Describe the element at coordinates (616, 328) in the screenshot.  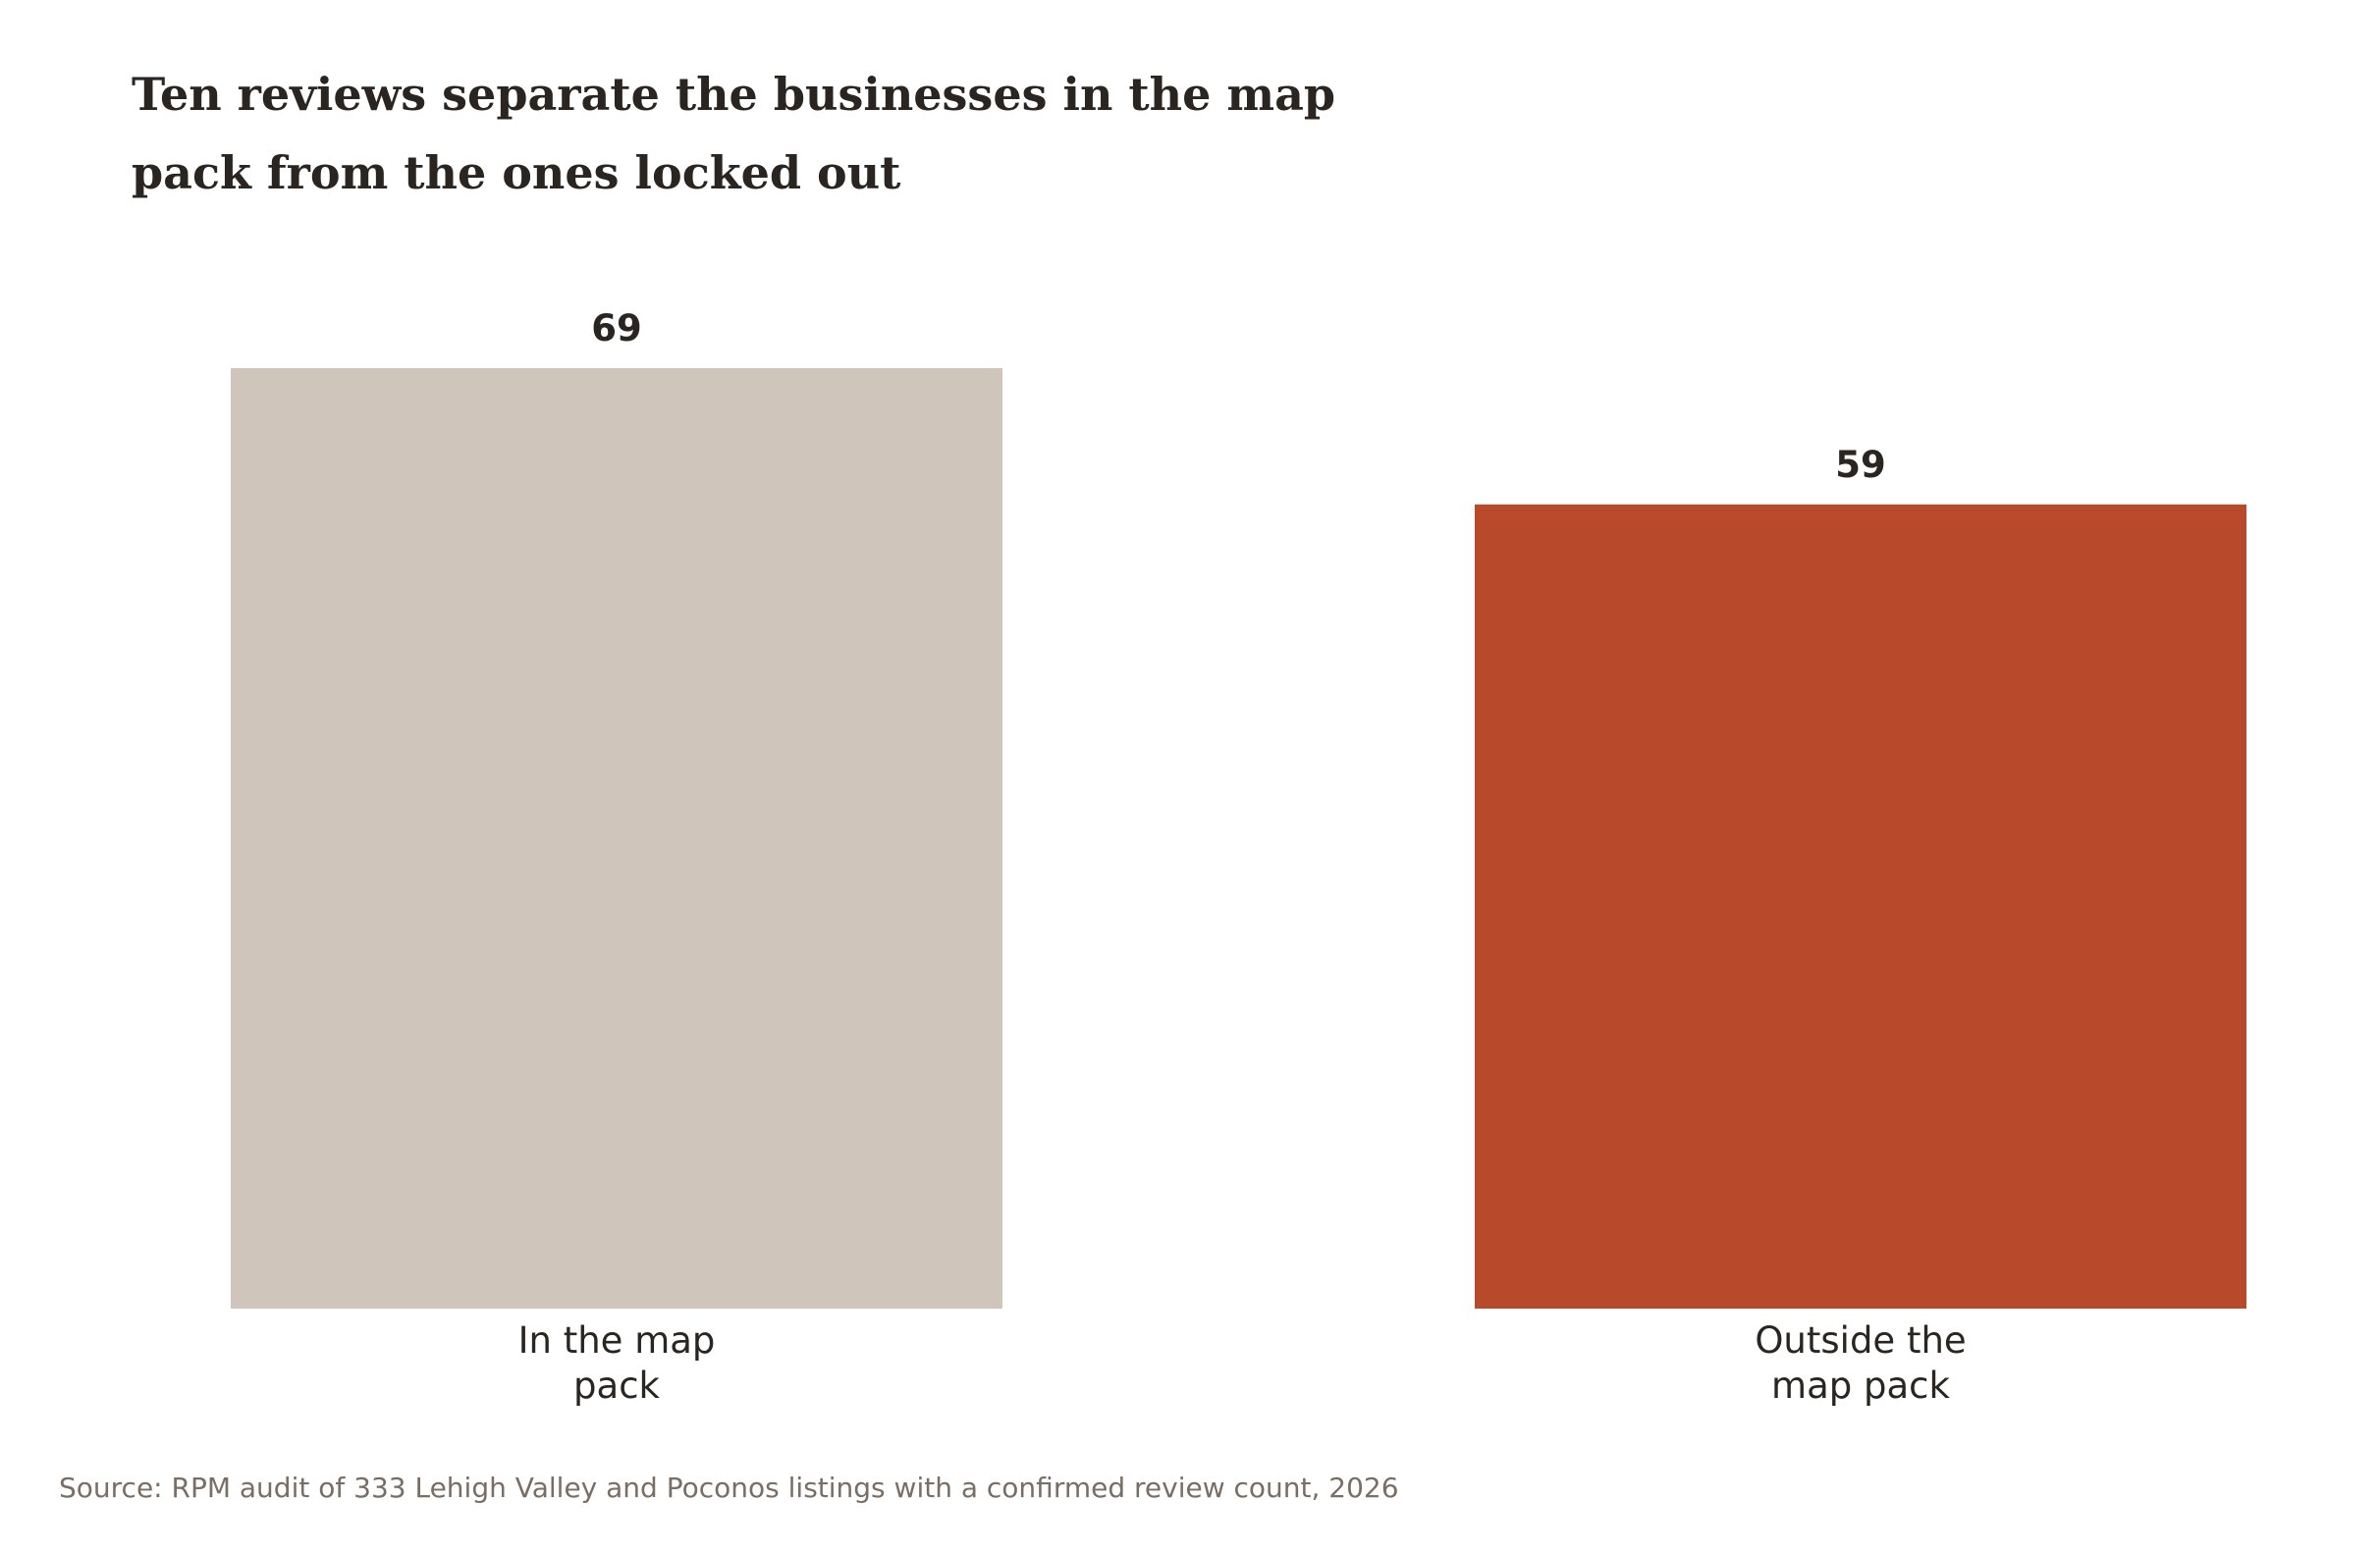
I see `value-label-1: 69` at that location.